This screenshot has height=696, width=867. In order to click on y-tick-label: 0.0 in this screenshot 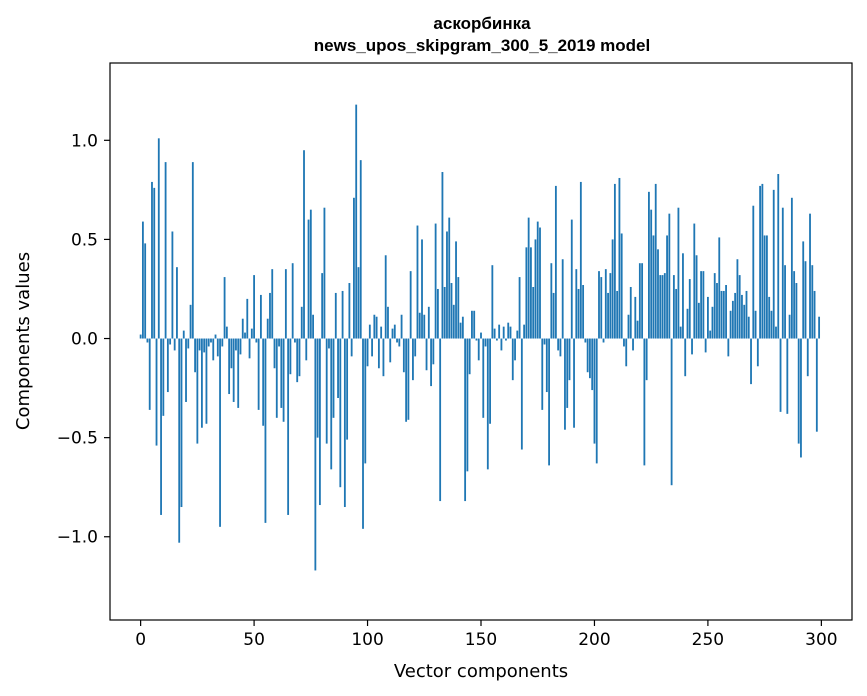, I will do `click(84, 340)`.